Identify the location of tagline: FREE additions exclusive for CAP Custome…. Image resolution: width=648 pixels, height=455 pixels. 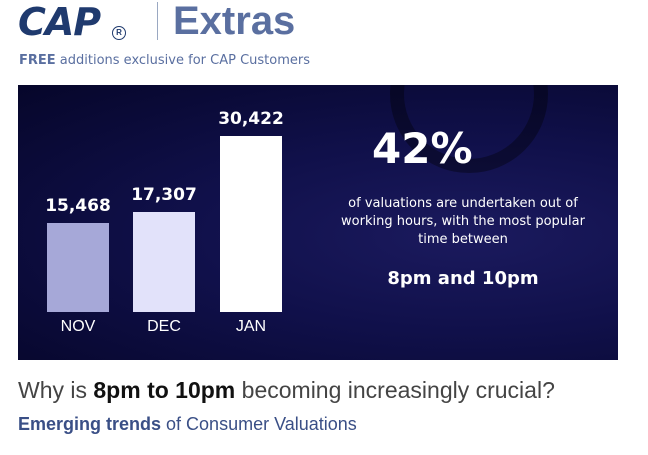
(164, 60).